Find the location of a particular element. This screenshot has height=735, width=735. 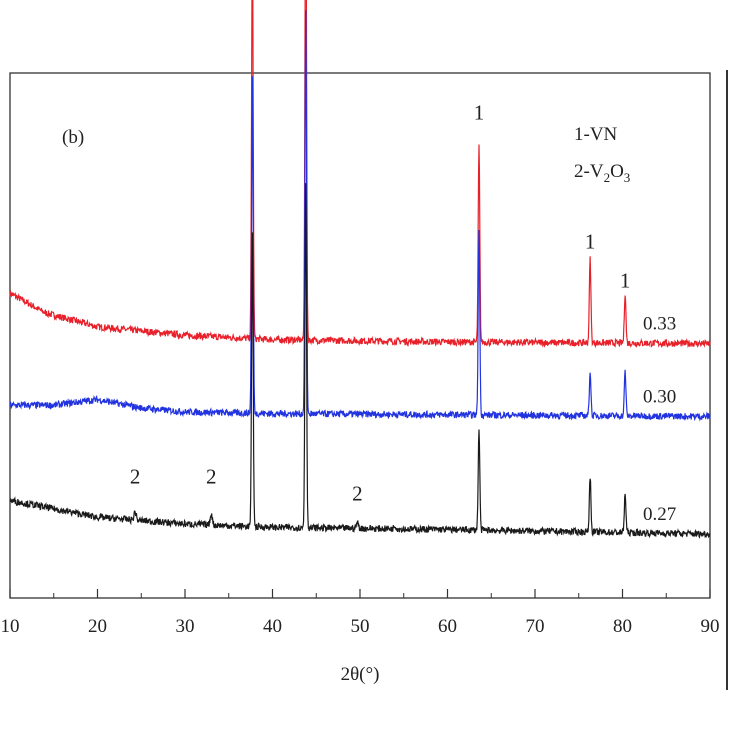

series-label: 0.27 is located at coordinates (659, 514).